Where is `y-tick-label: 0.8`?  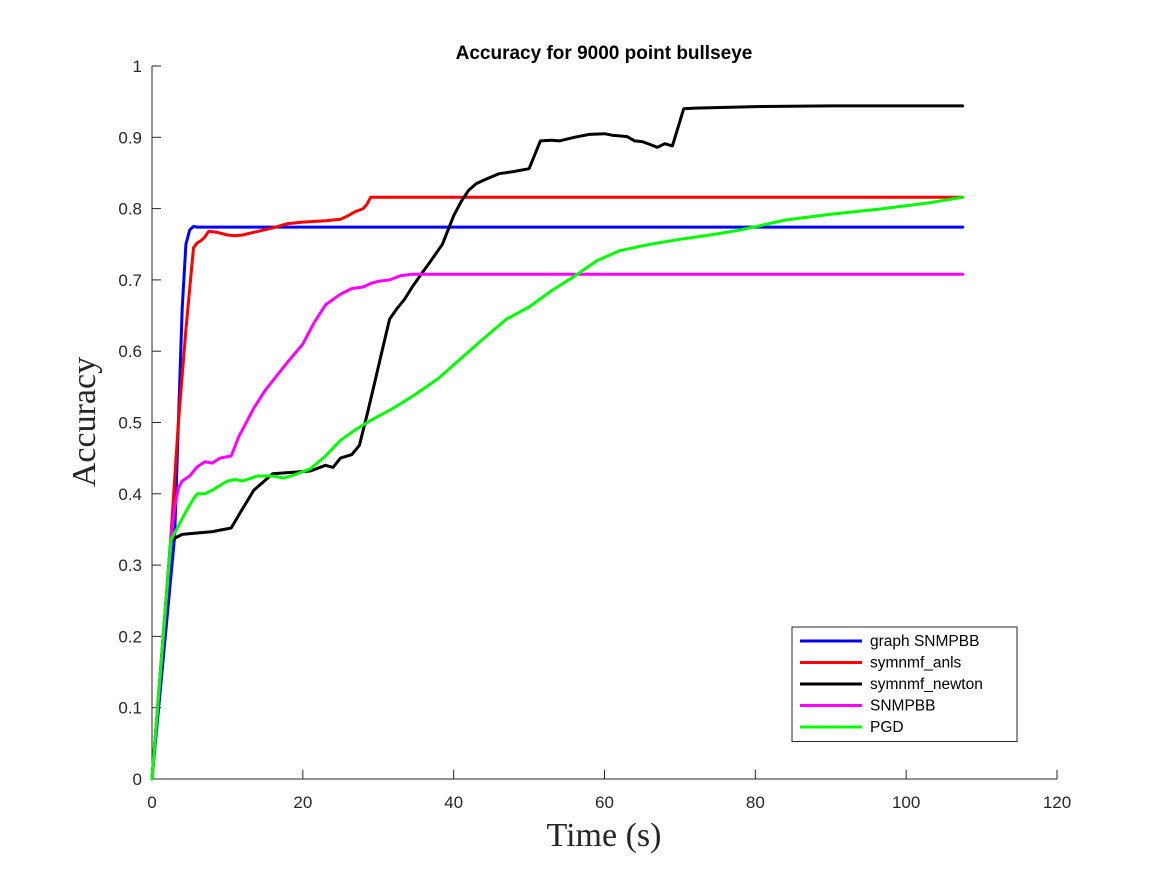 y-tick-label: 0.8 is located at coordinates (130, 209).